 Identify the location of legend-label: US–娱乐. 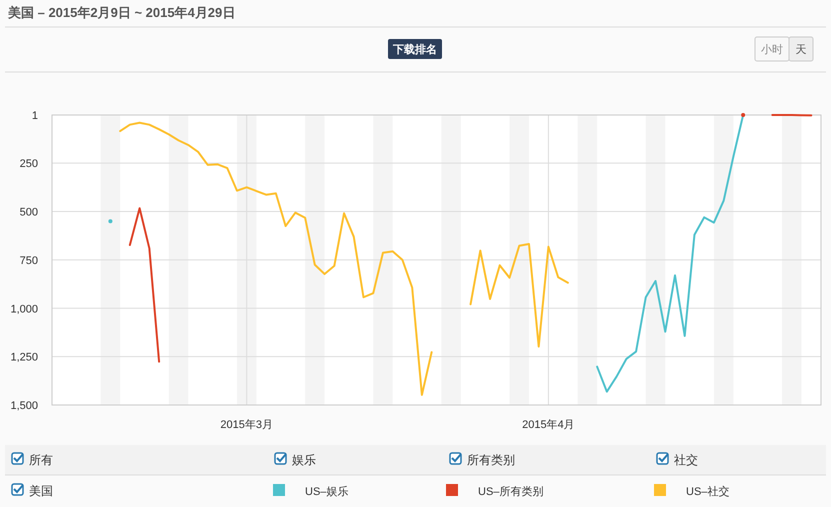
(326, 491).